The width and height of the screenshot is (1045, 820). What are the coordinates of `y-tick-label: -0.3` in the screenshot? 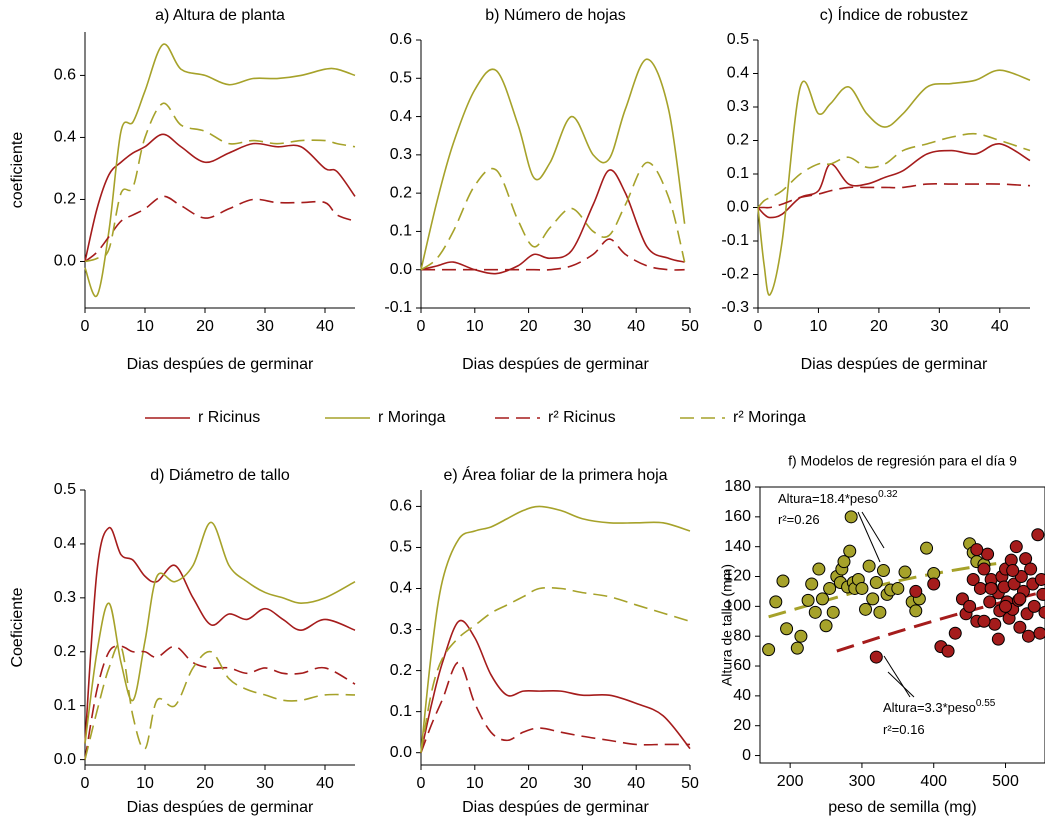 It's located at (735, 307).